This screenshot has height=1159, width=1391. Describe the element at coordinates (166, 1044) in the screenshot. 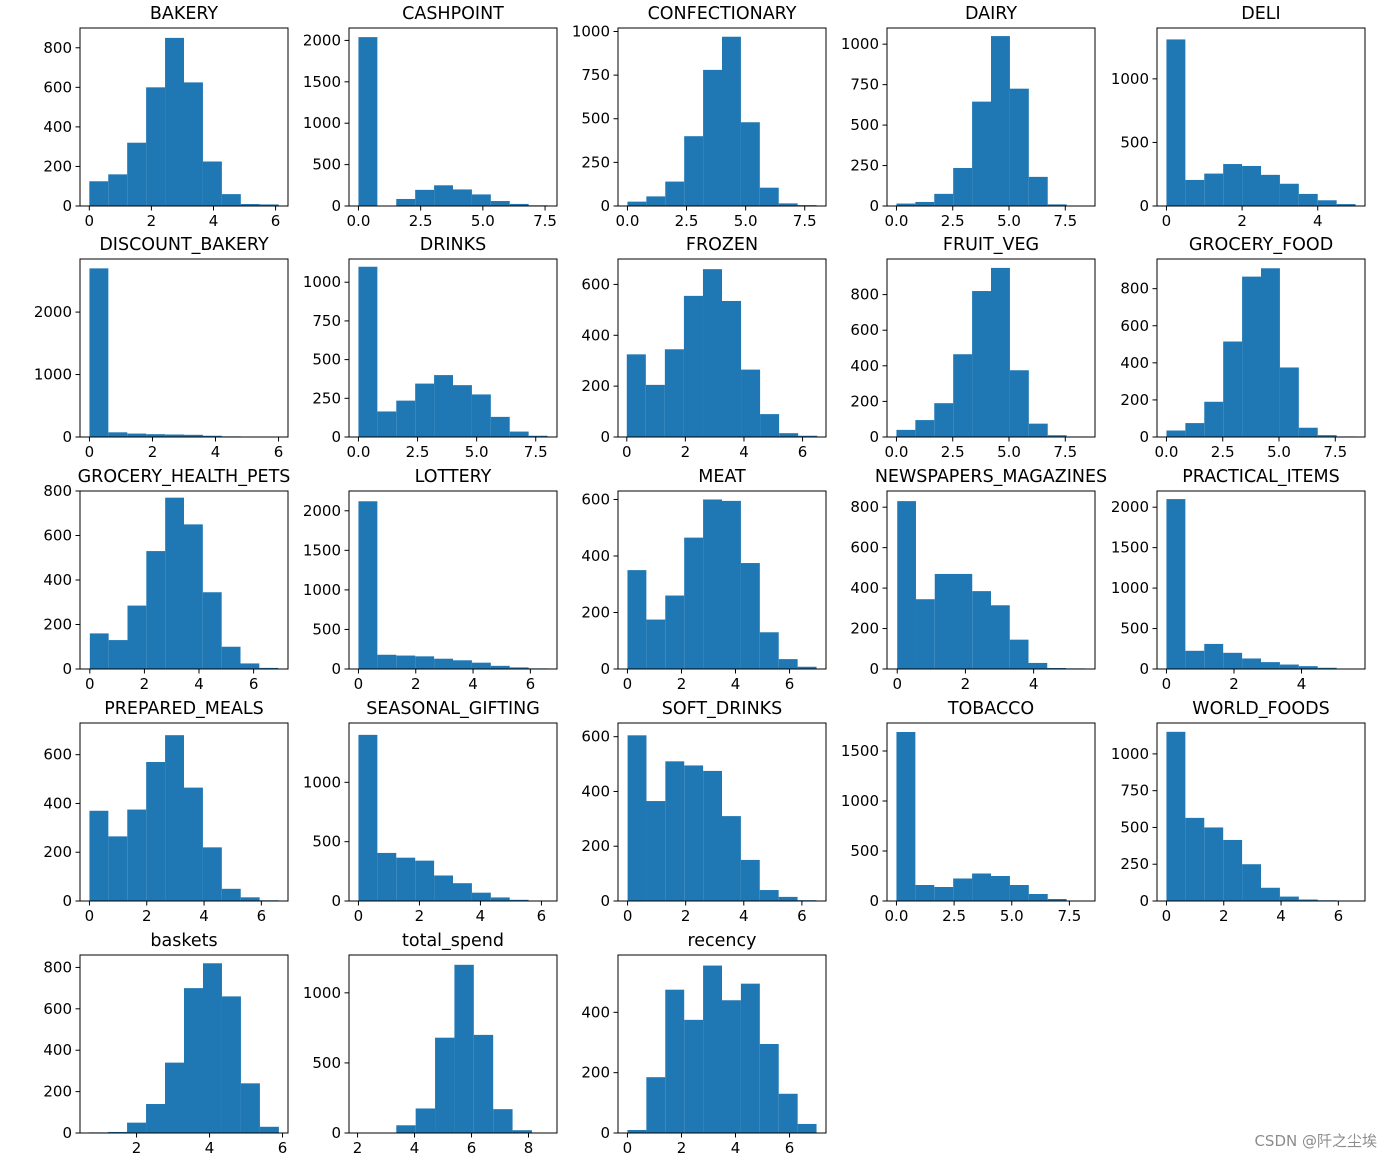

I see `histogram-baskets: 2 4 6 0 200 400 600 800 baskets` at that location.